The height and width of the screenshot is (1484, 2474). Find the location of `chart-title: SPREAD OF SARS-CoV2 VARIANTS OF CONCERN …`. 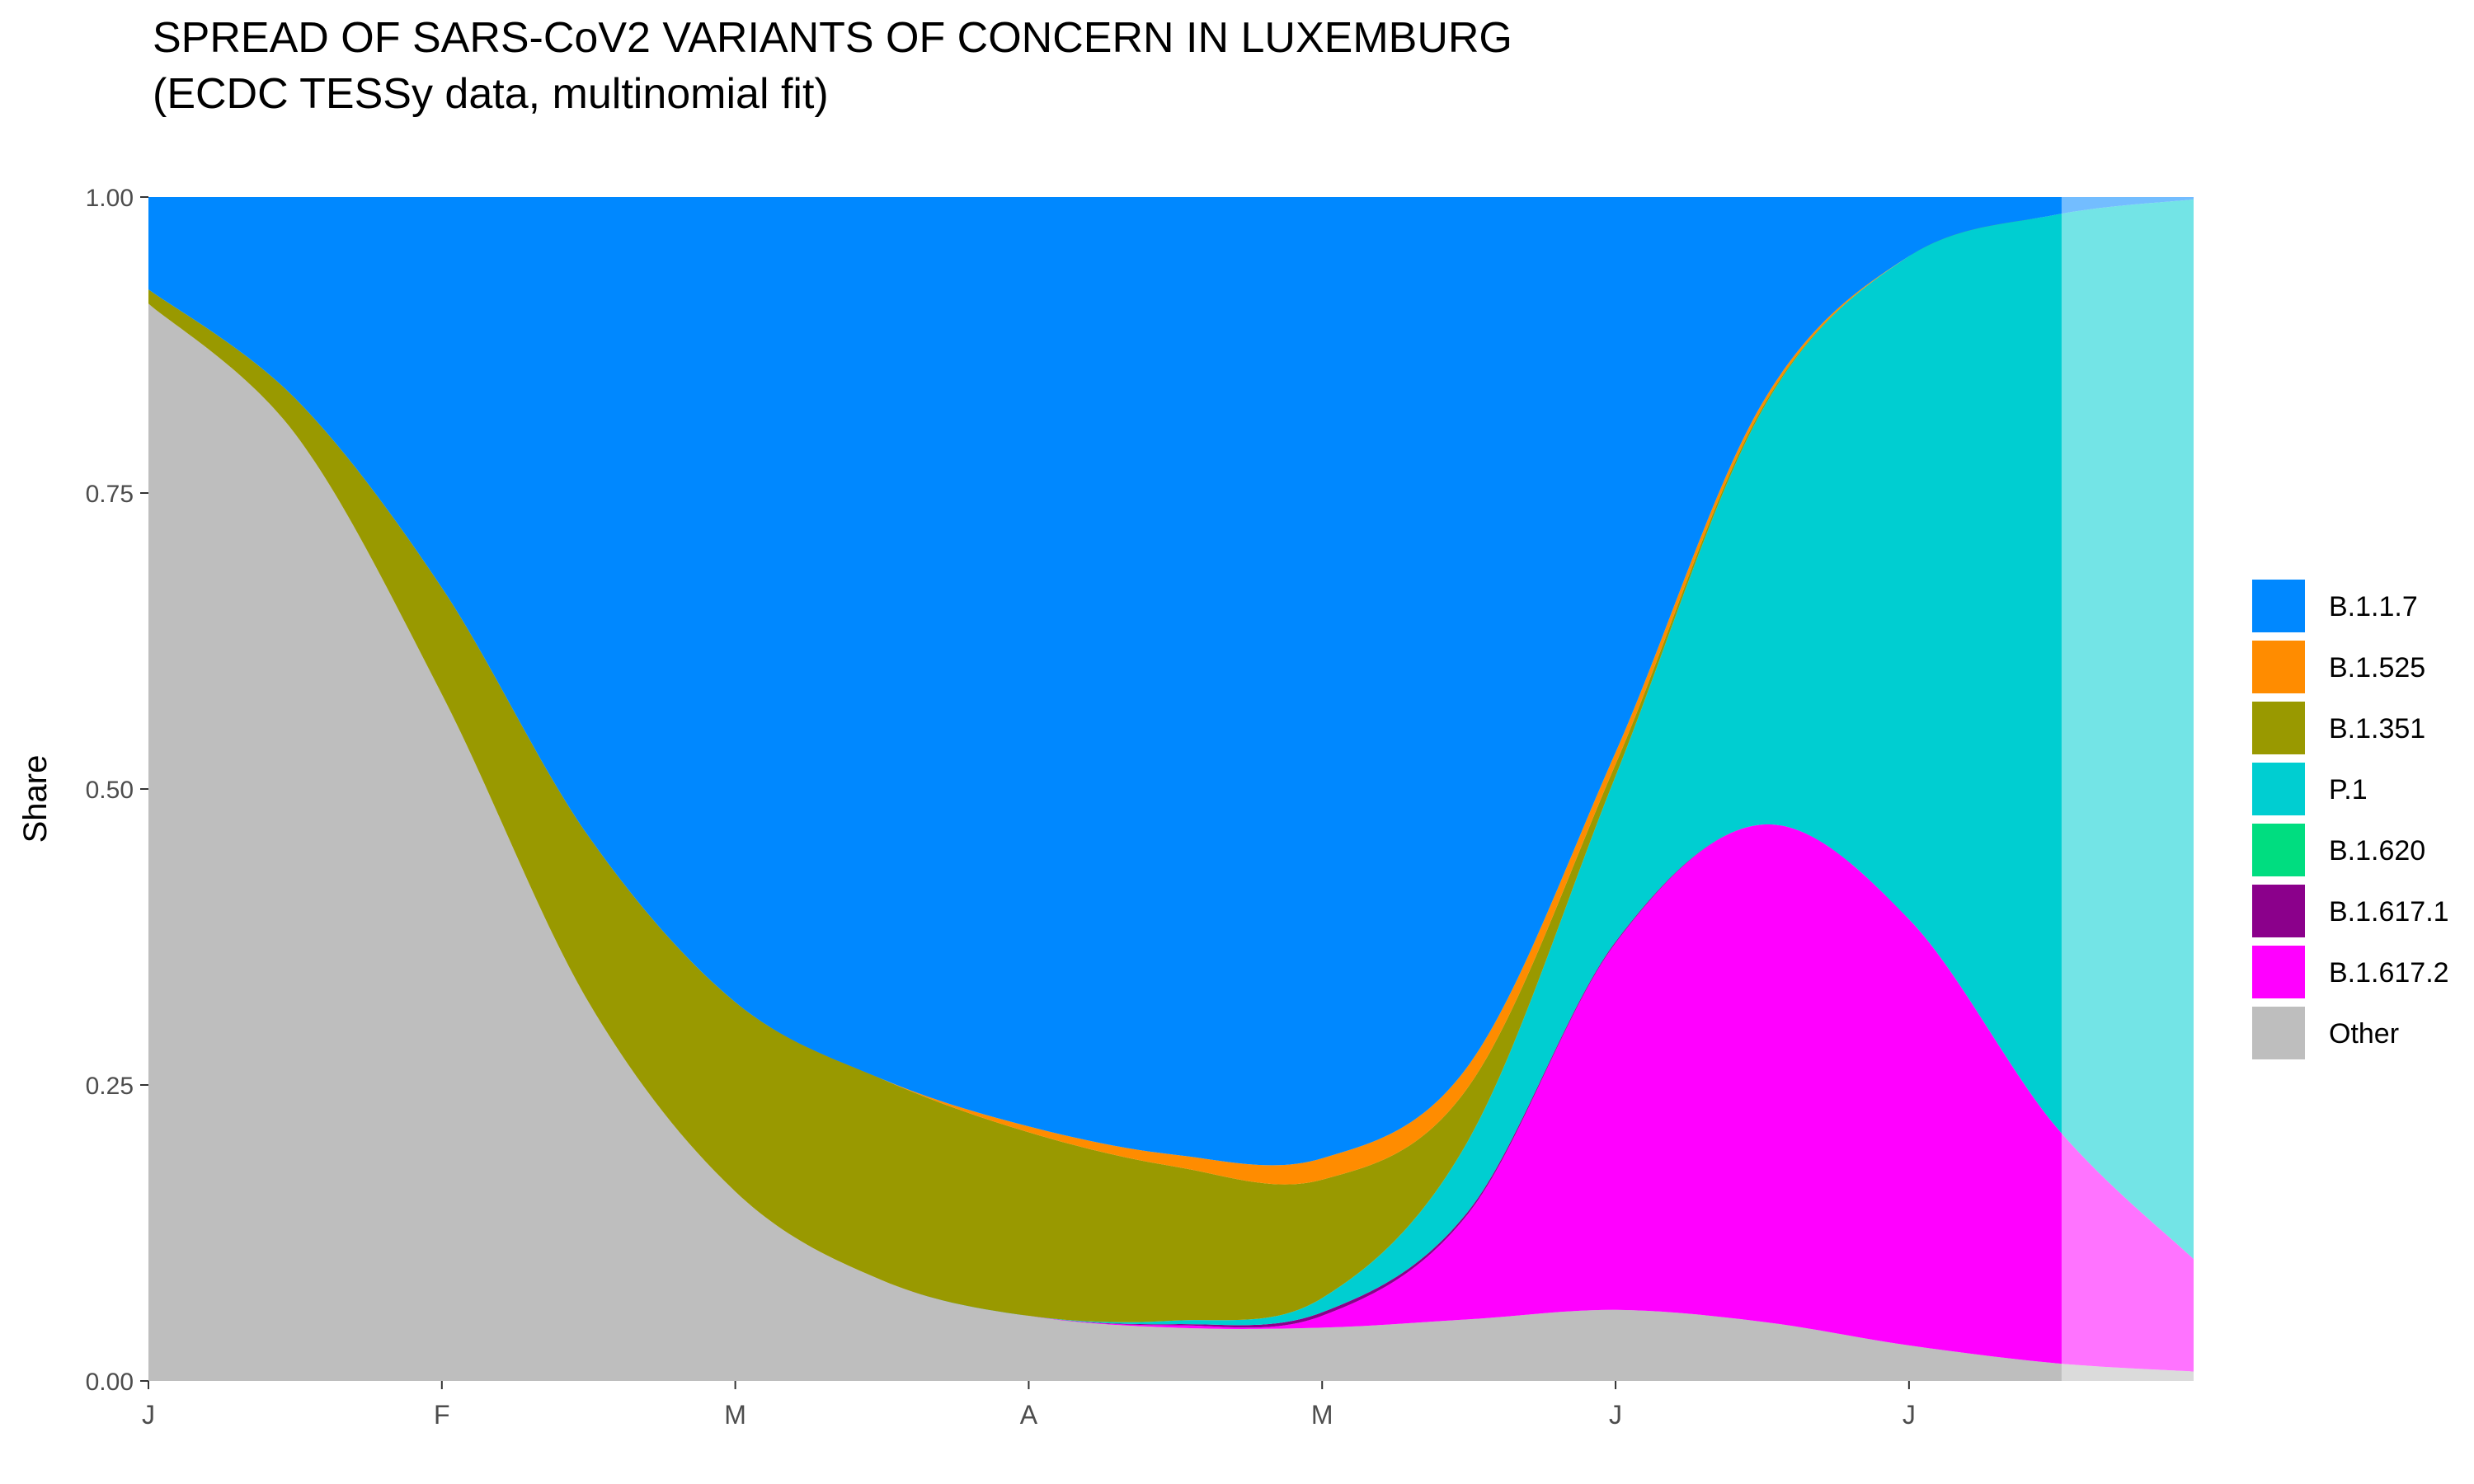

chart-title: SPREAD OF SARS-CoV2 VARIANTS OF CONCERN … is located at coordinates (832, 38).